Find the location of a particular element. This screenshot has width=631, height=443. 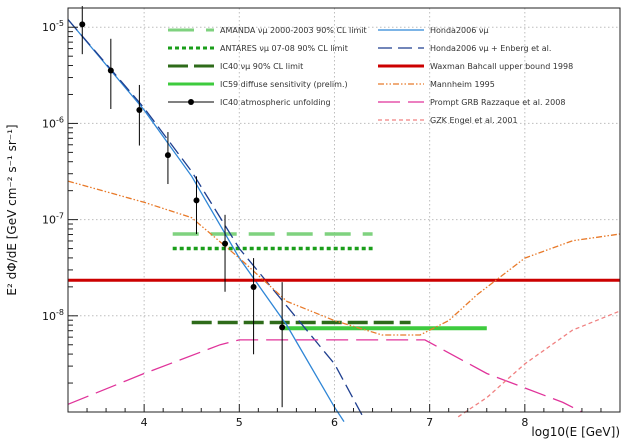

legend-marker is located at coordinates (191, 102).